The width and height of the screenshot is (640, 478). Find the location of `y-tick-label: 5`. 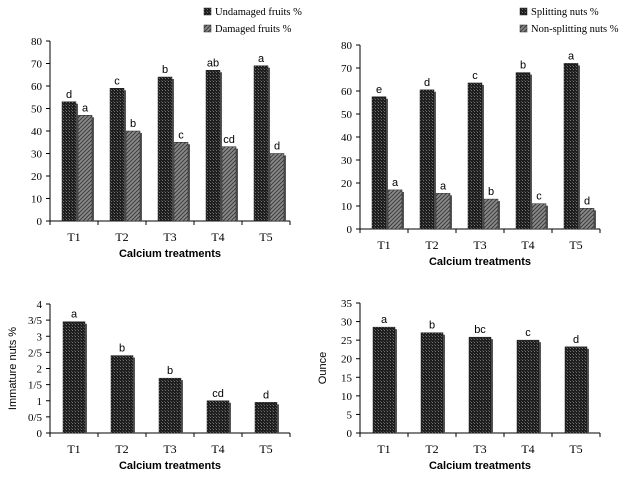

y-tick-label: 5 is located at coordinates (350, 415).